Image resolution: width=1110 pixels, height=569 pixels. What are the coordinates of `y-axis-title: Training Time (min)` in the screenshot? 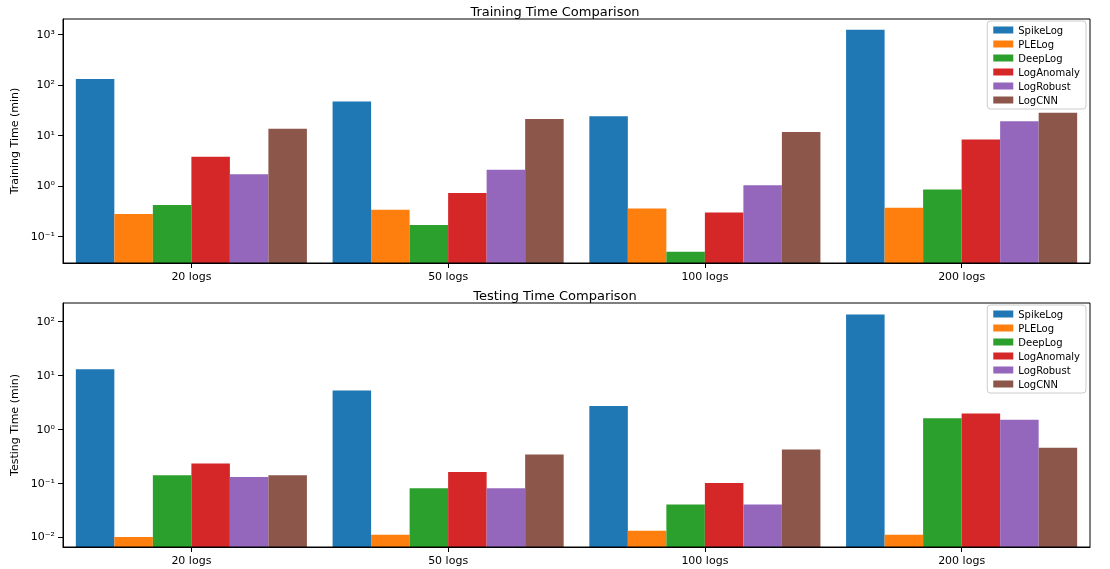 It's located at (14, 141).